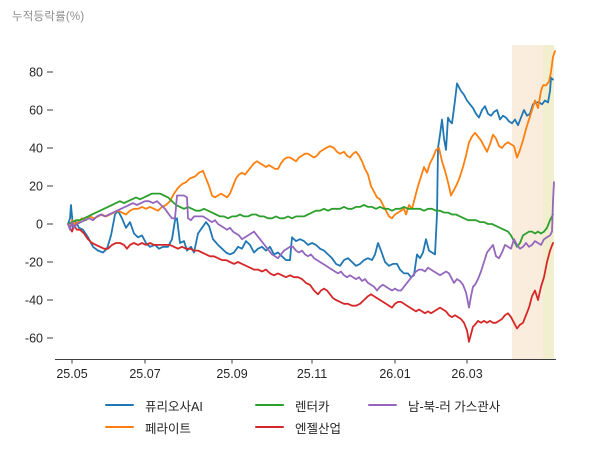 The width and height of the screenshot is (600, 450). Describe the element at coordinates (302, 416) in the screenshot. I see `chart-legend: 퓨리오사AI 페라이트 렌터카 엔젤산업 남-북-러 가스관사` at that location.